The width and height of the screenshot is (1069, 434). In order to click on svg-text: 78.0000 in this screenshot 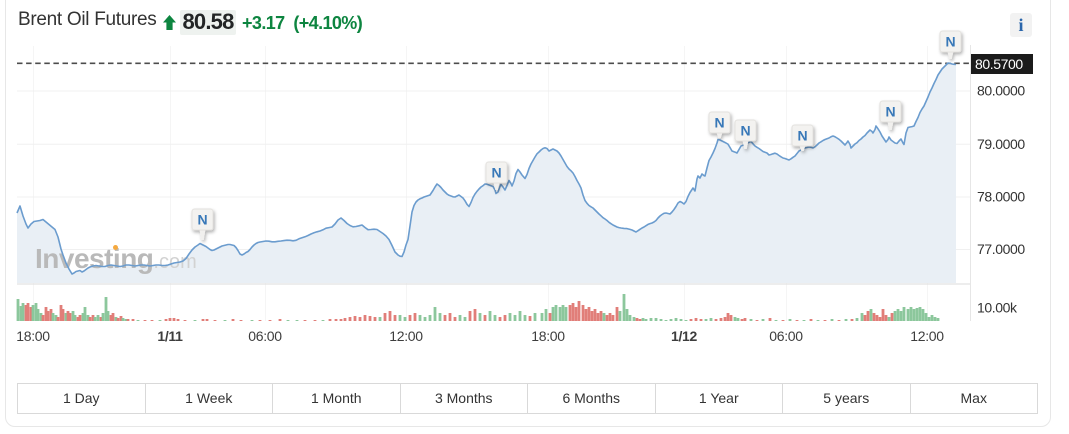, I will do `click(1001, 197)`.